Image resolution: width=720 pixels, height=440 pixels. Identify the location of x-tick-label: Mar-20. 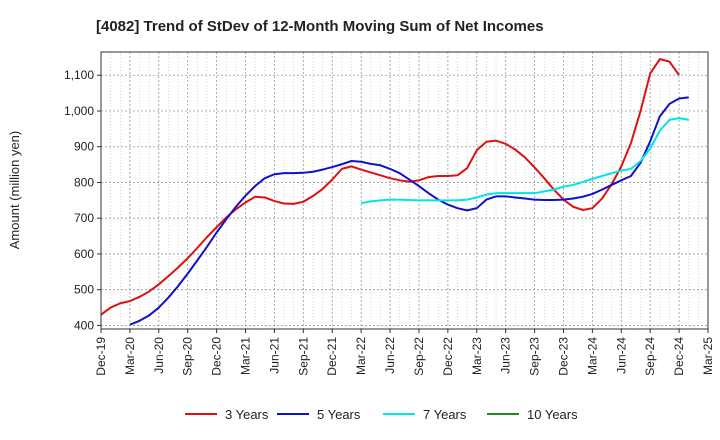
(130, 356).